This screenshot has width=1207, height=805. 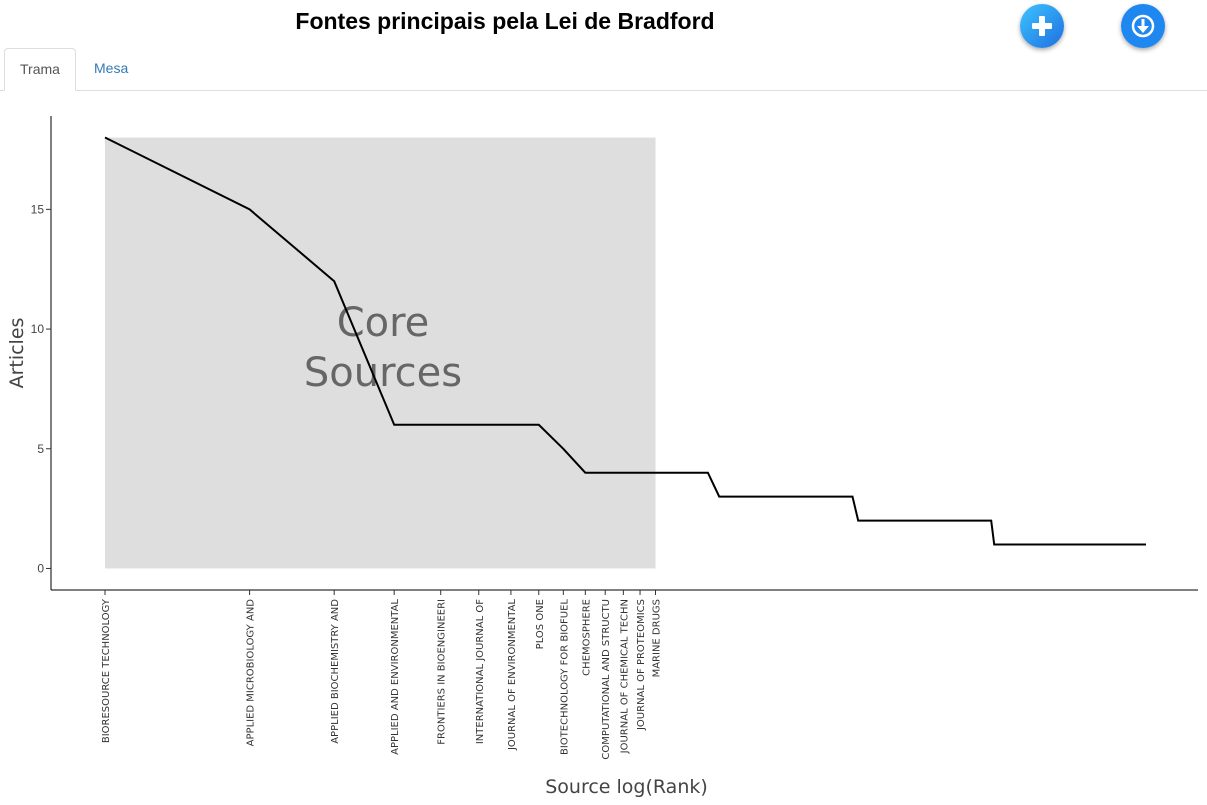 What do you see at coordinates (512, 675) in the screenshot?
I see `x-tick-label: JOURNAL OF ENVIRONMENTAL` at bounding box center [512, 675].